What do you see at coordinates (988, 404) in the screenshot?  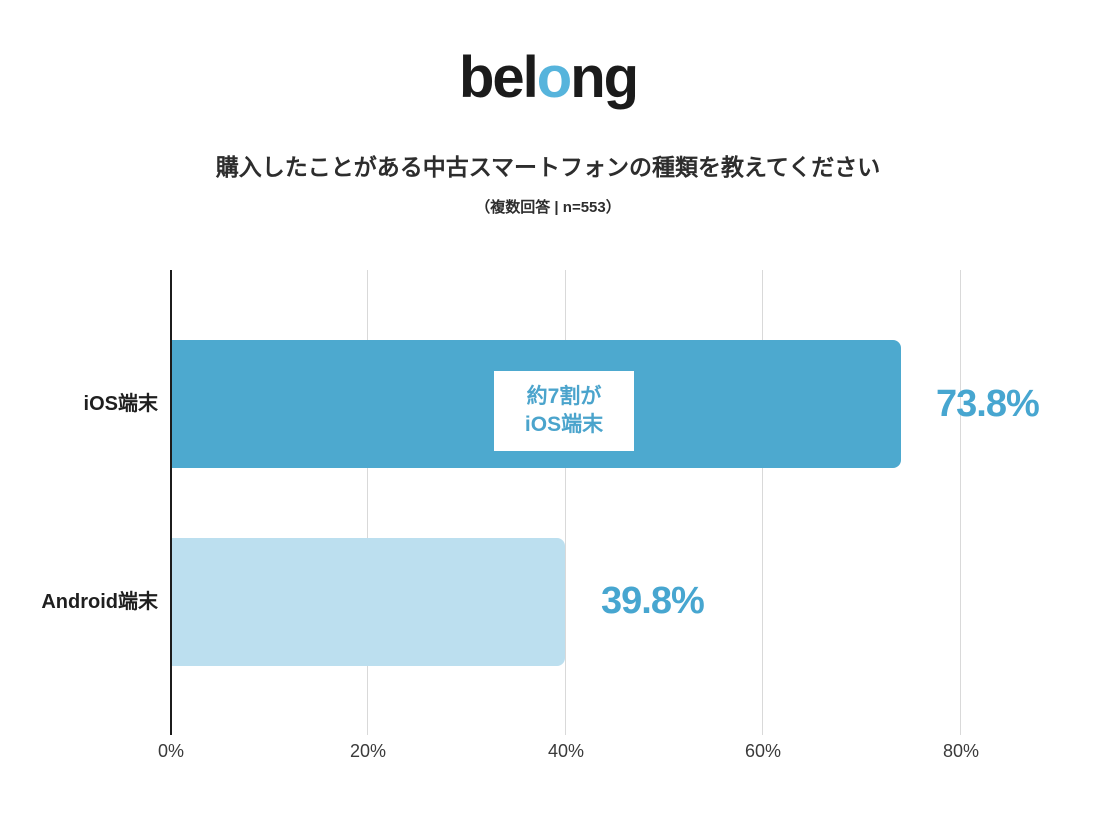 I see `value-label-ios: 73.8%` at bounding box center [988, 404].